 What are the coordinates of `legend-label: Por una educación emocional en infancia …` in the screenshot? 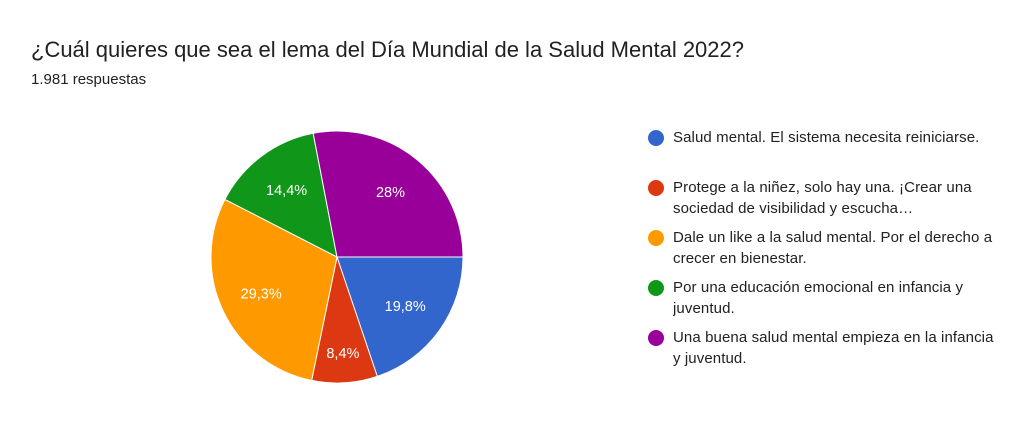 It's located at (818, 298).